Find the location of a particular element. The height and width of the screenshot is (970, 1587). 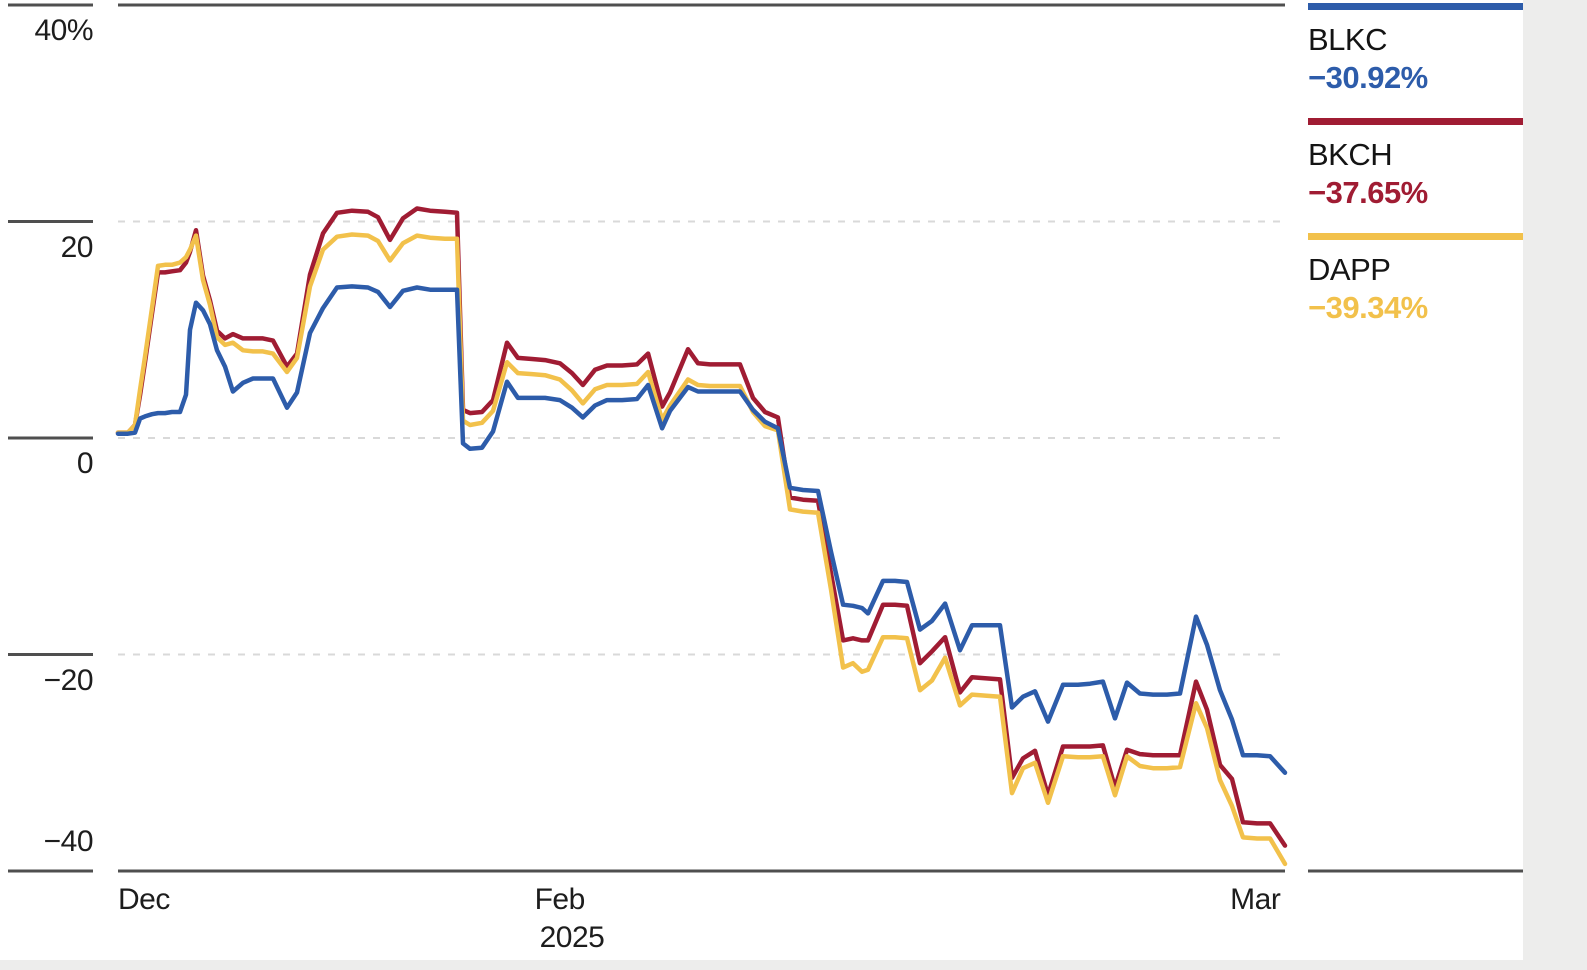

month-label: Dec is located at coordinates (144, 899).